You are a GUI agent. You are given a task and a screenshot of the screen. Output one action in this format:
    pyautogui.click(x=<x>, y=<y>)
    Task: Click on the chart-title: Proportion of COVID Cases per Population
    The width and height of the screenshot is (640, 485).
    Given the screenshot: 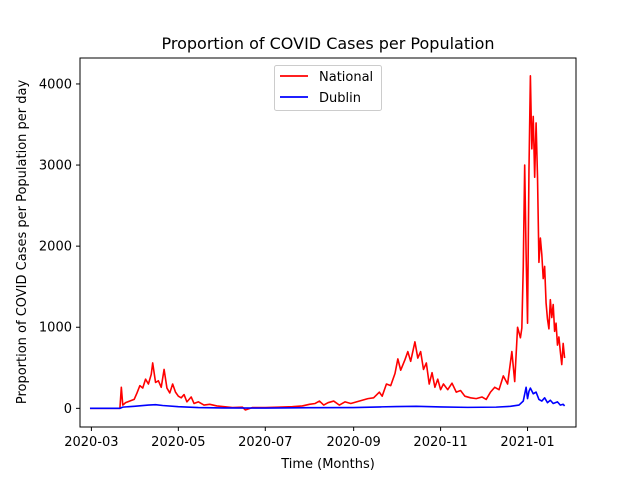 What is the action you would take?
    pyautogui.click(x=327, y=43)
    